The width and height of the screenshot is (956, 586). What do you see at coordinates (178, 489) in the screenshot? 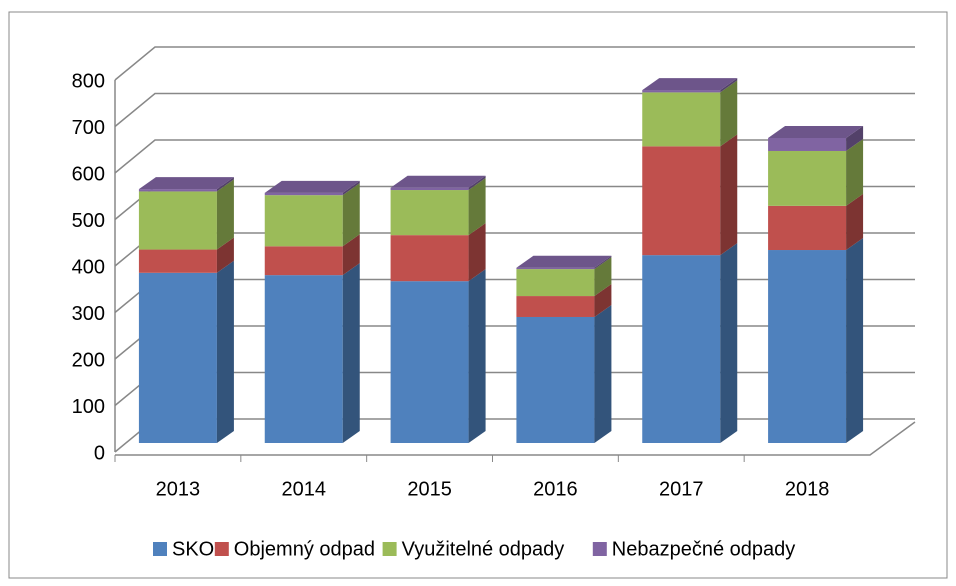
I see `x-tick-label: 2013` at bounding box center [178, 489].